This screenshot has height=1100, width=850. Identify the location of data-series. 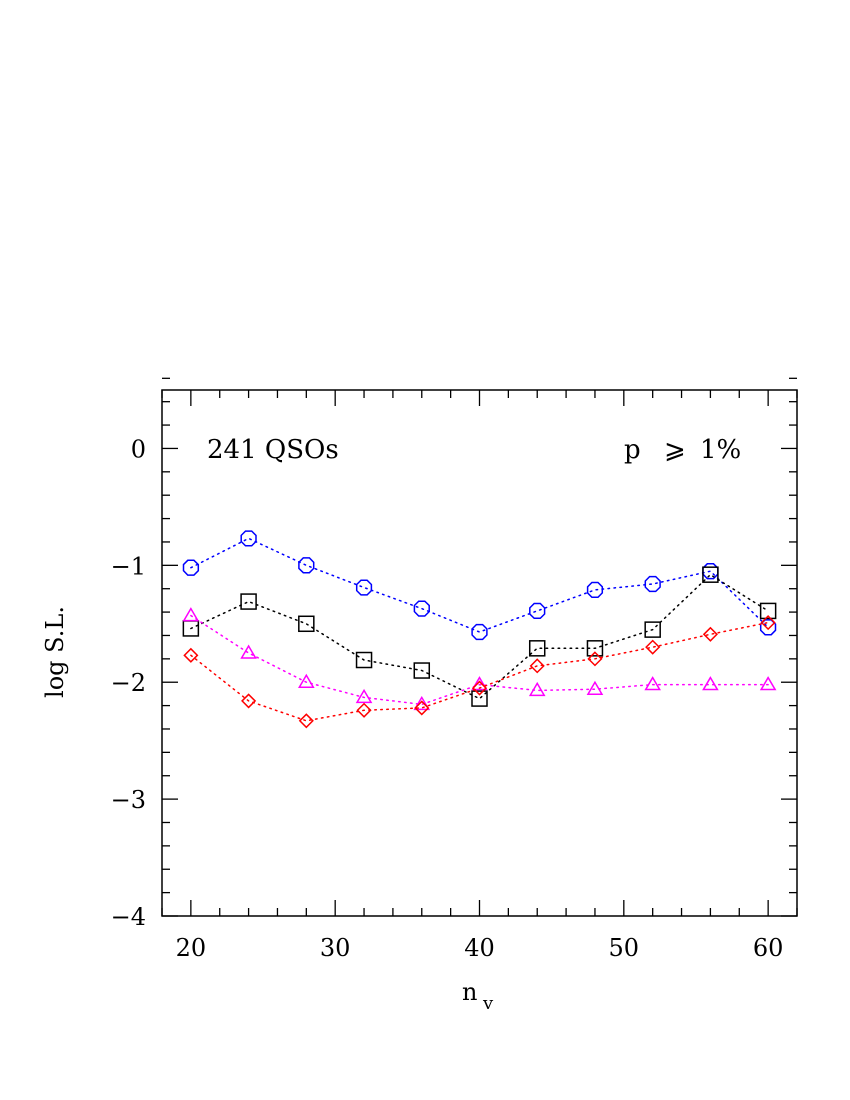
(479, 629).